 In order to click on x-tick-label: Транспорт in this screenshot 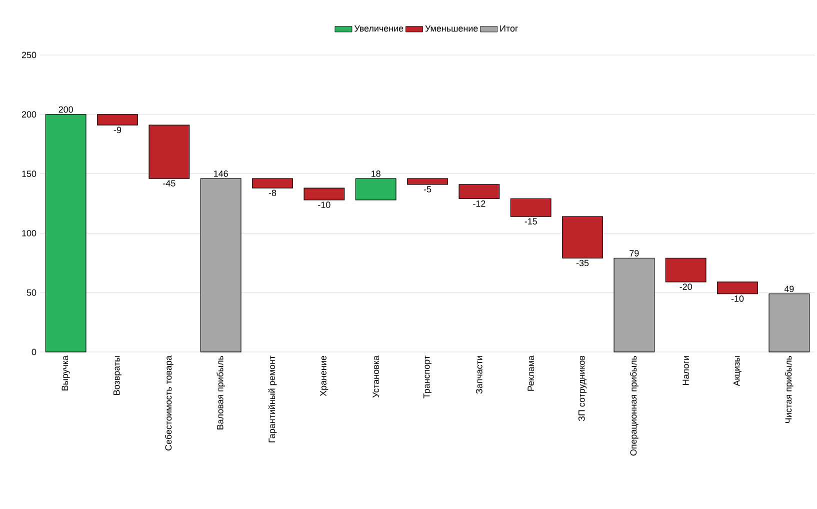, I will do `click(427, 377)`.